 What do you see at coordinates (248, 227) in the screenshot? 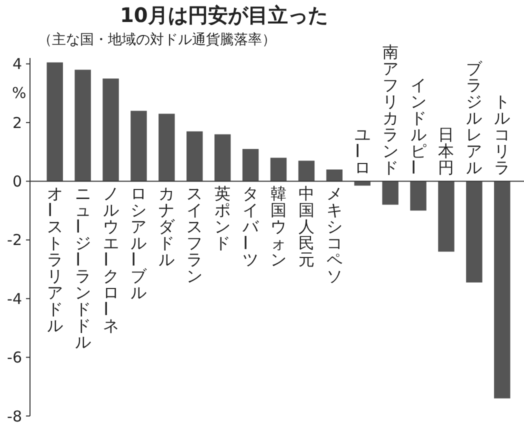
I see `x-tick-label: タイバーツ` at bounding box center [248, 227].